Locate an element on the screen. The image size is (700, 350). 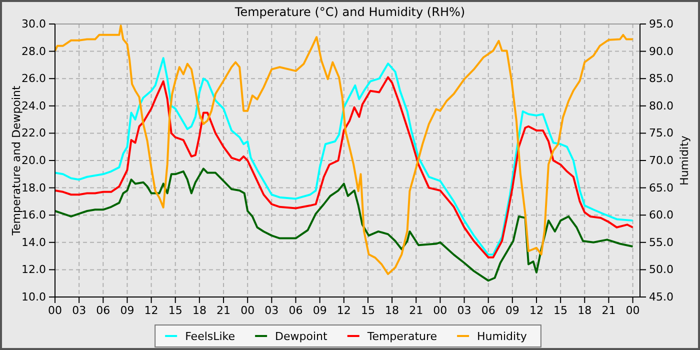
y2-tick-label: 65.0 is located at coordinates (661, 187).